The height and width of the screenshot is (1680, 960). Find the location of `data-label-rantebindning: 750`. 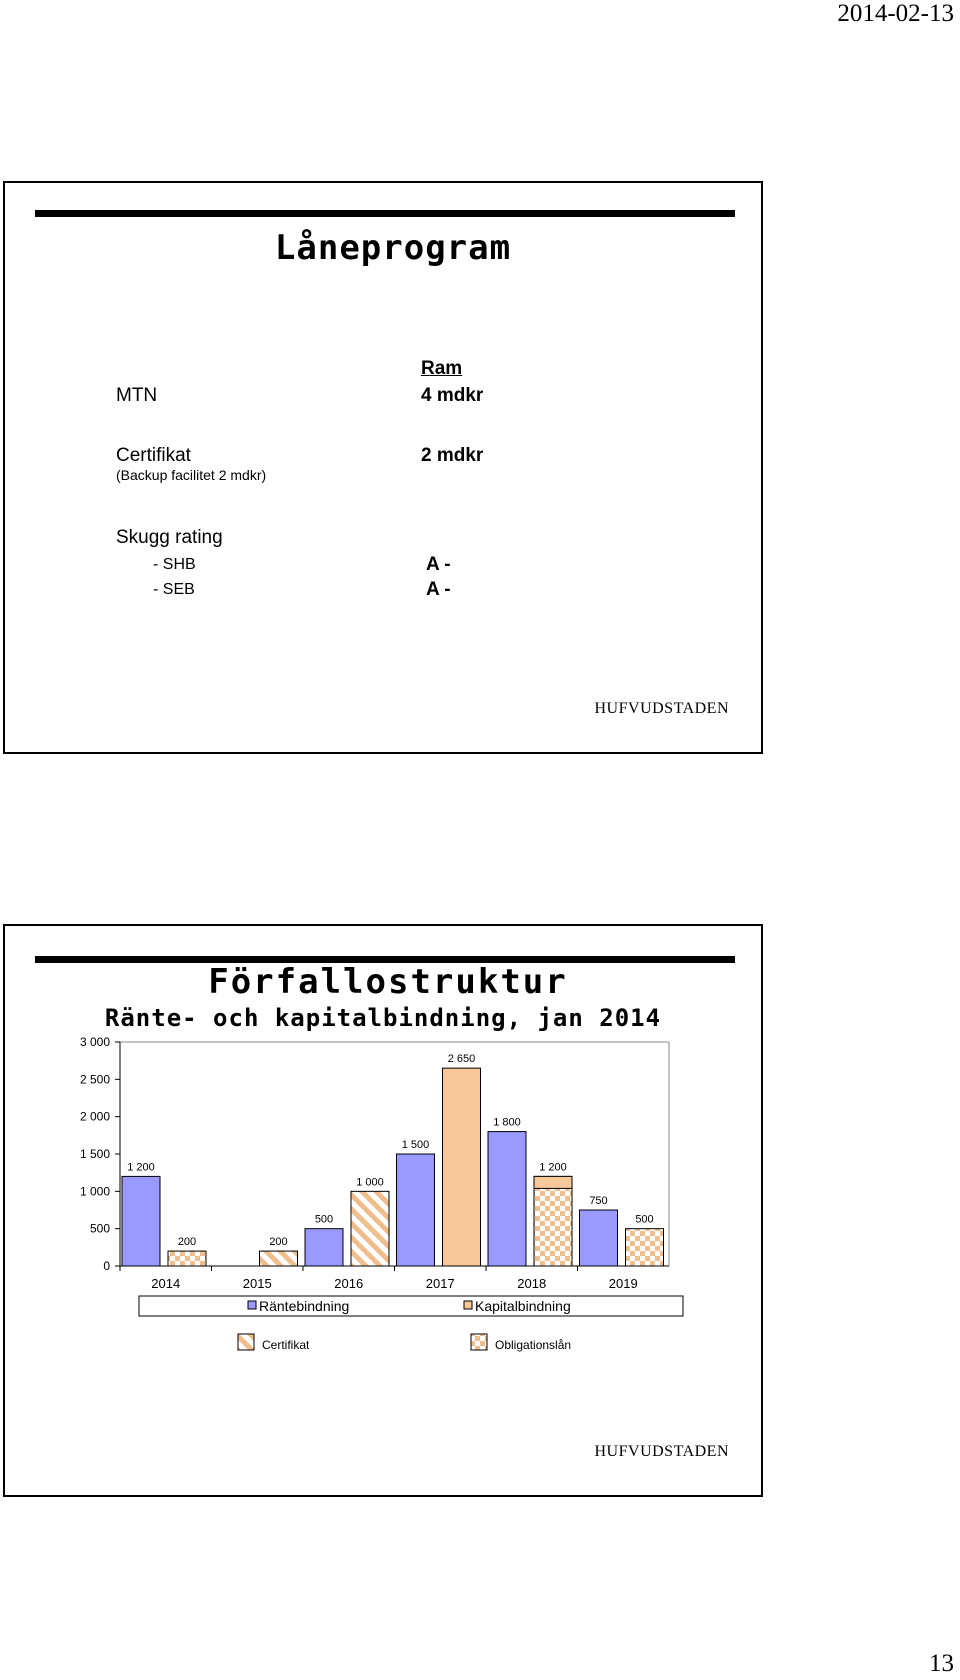

data-label-rantebindning: 750 is located at coordinates (598, 1201).